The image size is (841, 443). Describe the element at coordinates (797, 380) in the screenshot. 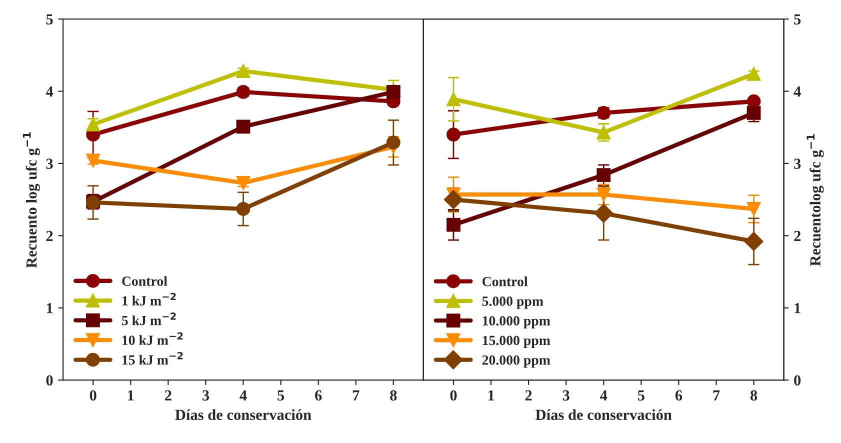

I see `y2-tick-label: 0` at that location.